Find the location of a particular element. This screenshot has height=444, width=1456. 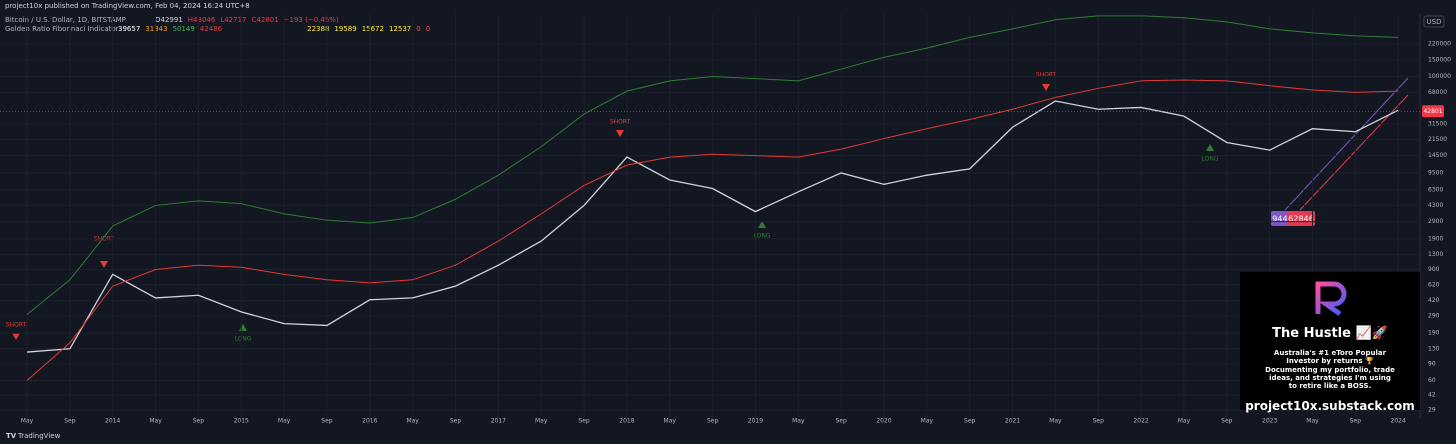

indicator-value: 39657 is located at coordinates (129, 29).